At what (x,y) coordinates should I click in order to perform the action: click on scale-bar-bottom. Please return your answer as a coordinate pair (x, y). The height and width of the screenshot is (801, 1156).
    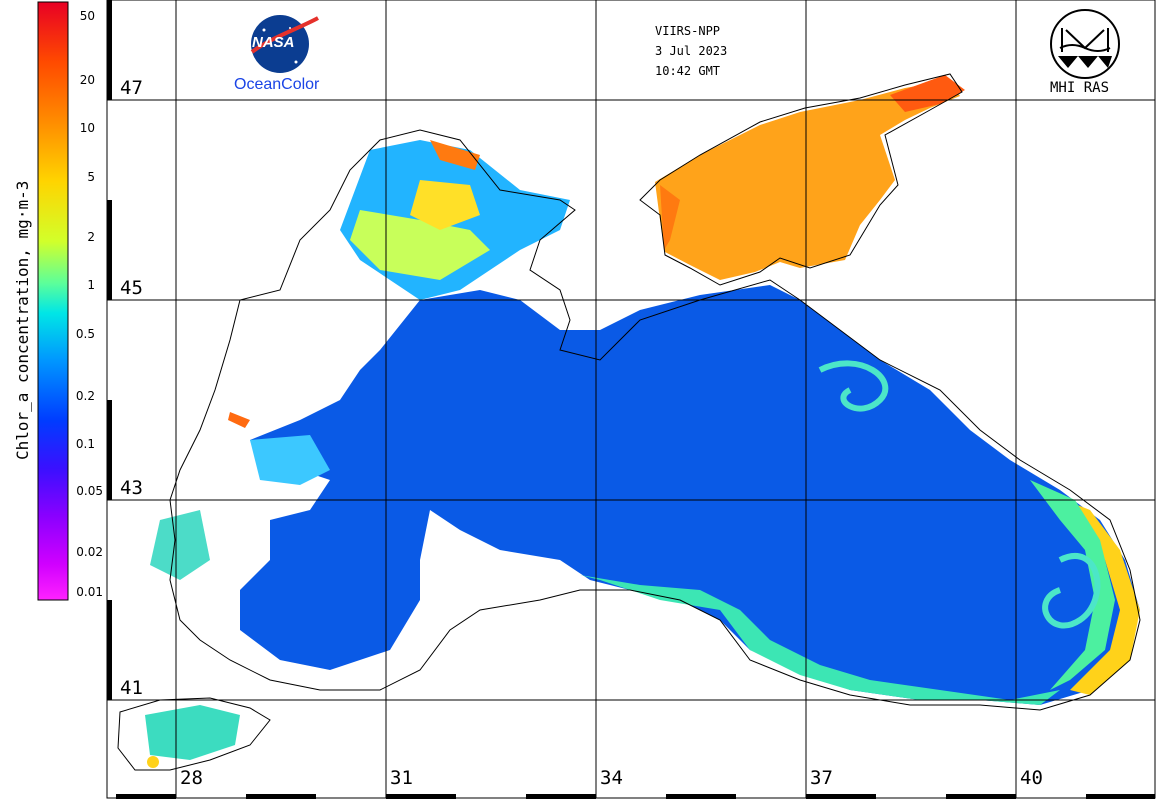
    Looking at the image, I should click on (635, 796).